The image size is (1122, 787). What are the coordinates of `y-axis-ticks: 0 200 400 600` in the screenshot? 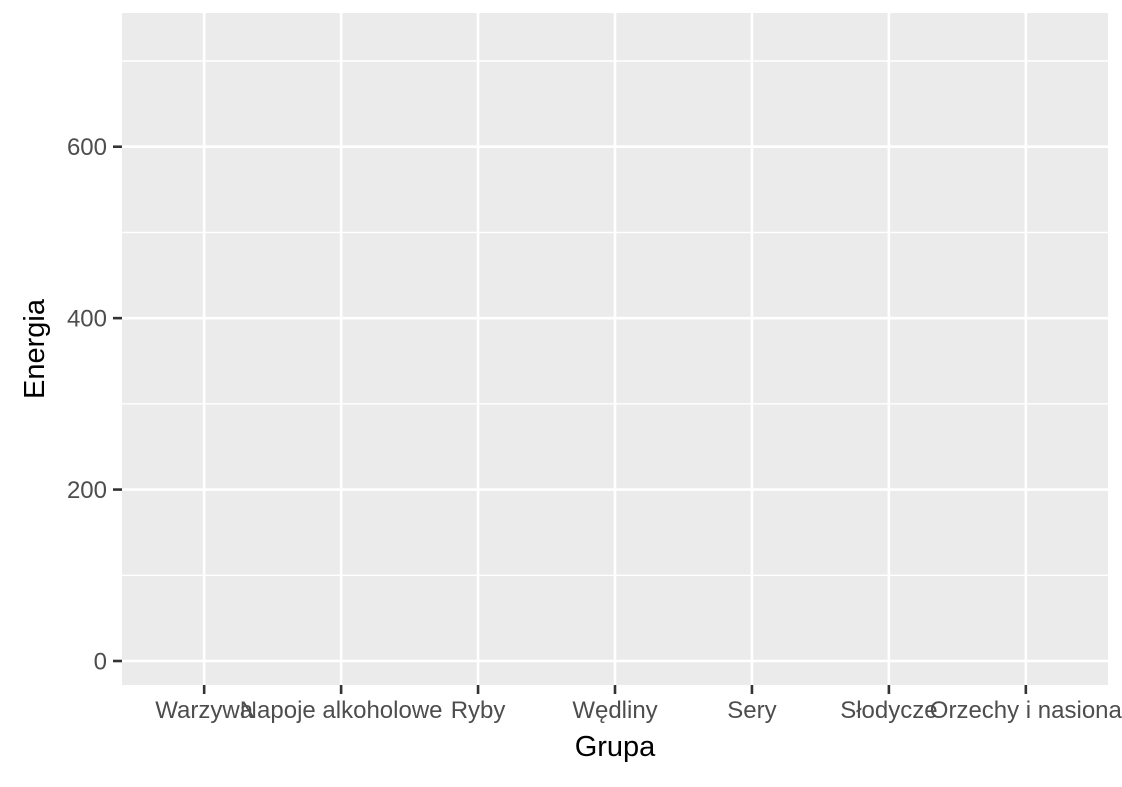 It's located at (94, 405).